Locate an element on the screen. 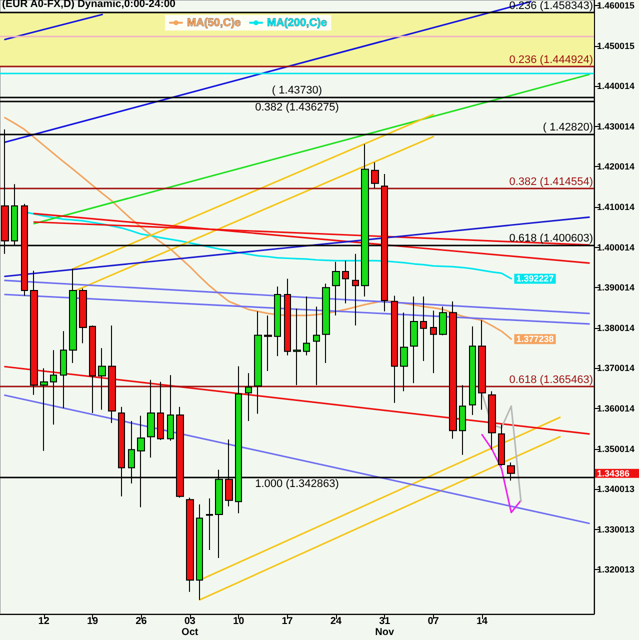 The width and height of the screenshot is (639, 640). y-tick-label: 1.400014 is located at coordinates (616, 247).